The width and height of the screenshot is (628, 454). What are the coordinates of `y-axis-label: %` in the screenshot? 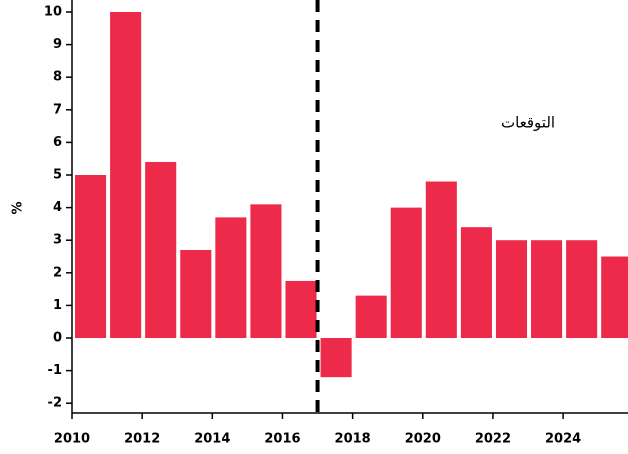 It's located at (18, 207).